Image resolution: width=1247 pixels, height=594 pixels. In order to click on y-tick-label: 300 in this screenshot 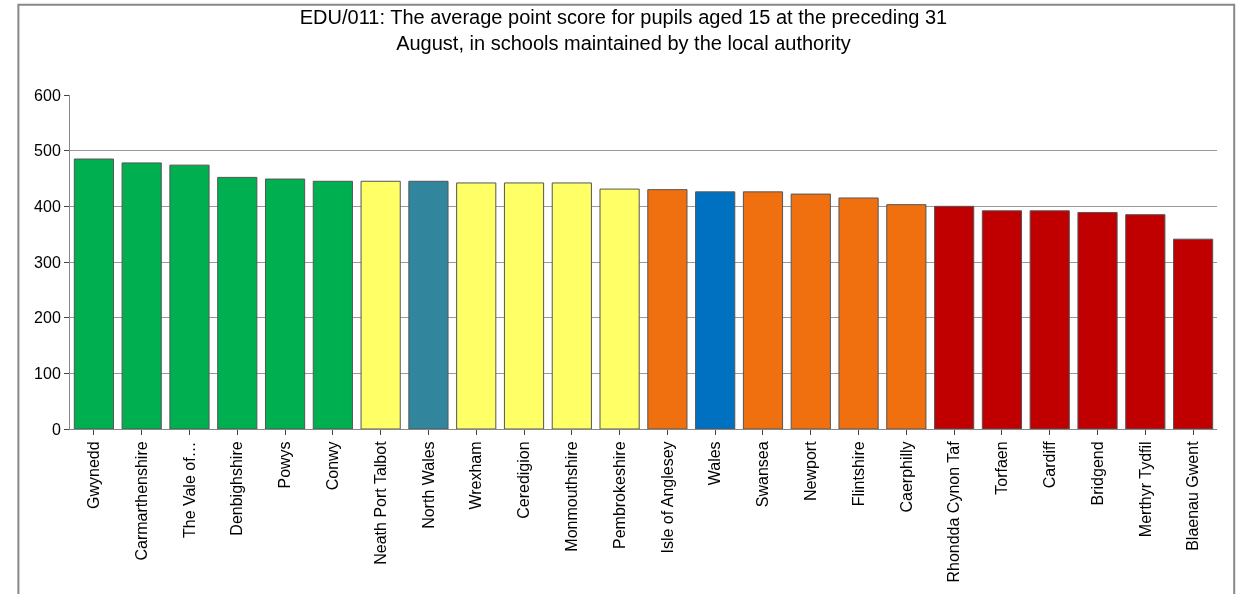, I will do `click(47, 262)`.